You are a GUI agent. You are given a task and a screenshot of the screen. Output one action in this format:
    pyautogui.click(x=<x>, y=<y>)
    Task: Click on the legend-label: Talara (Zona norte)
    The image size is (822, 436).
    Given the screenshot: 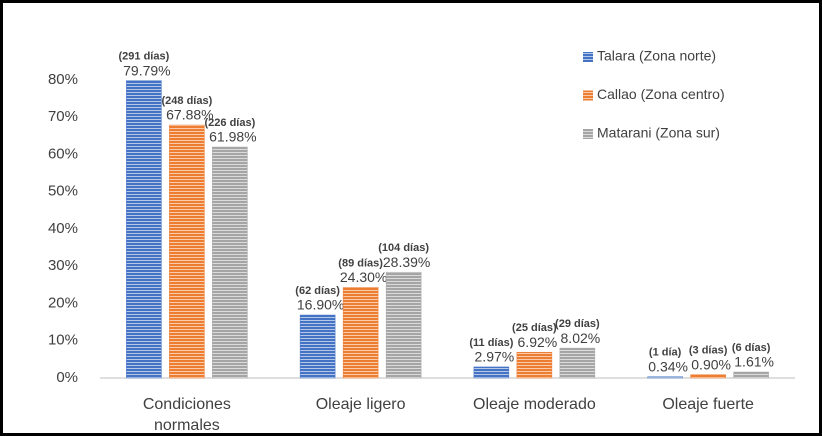 What is the action you would take?
    pyautogui.click(x=656, y=56)
    